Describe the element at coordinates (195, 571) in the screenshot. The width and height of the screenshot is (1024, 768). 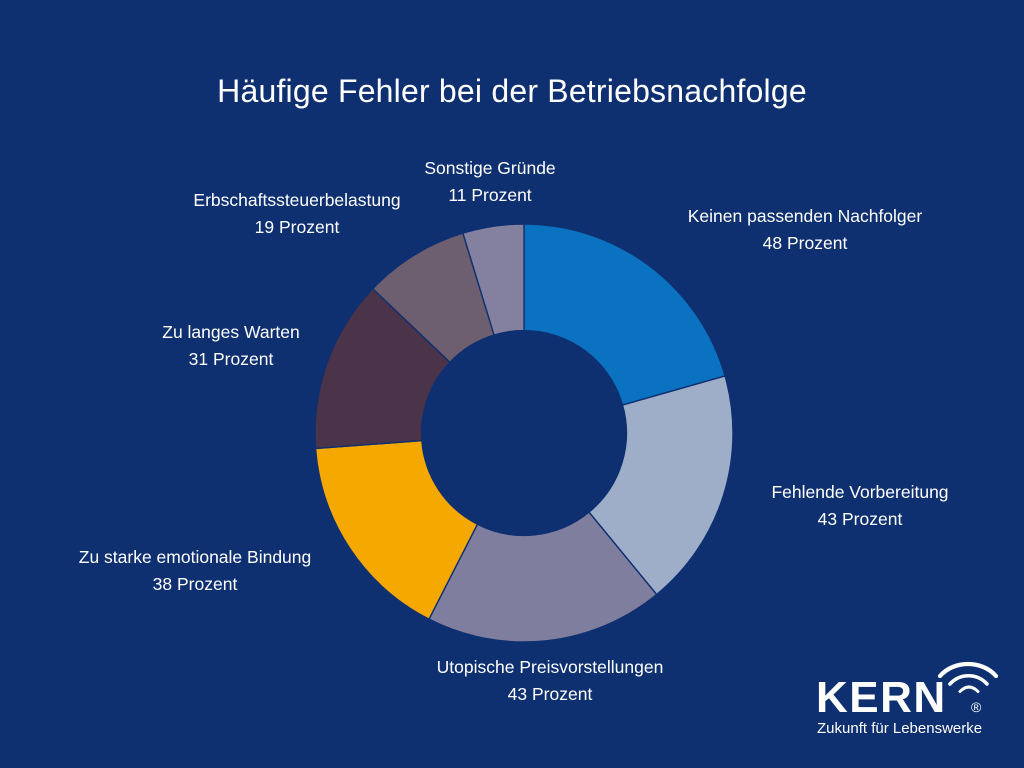
I see `slice-callout-zu-starke-emotionale-bindung: Zu starke emotionale Bindung 38 Prozent` at that location.